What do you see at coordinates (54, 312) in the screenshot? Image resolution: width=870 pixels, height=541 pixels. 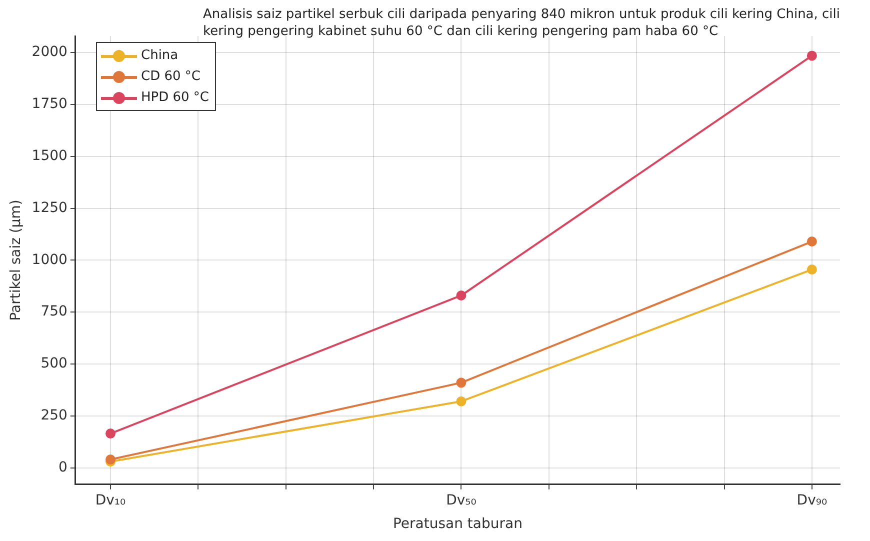 I see `y-tick-label: 750` at bounding box center [54, 312].